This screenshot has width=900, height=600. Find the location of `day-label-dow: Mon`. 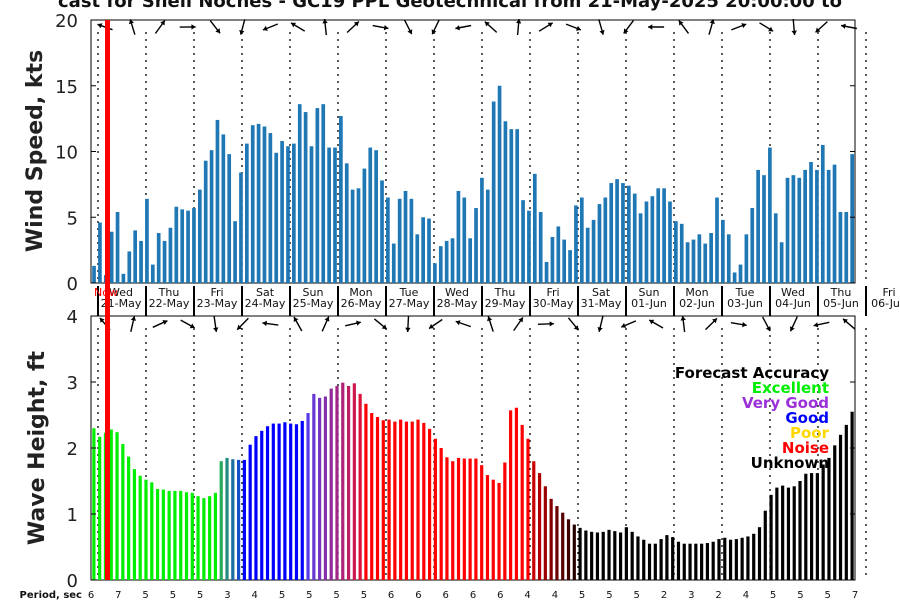

day-label-dow: Mon is located at coordinates (696, 292).